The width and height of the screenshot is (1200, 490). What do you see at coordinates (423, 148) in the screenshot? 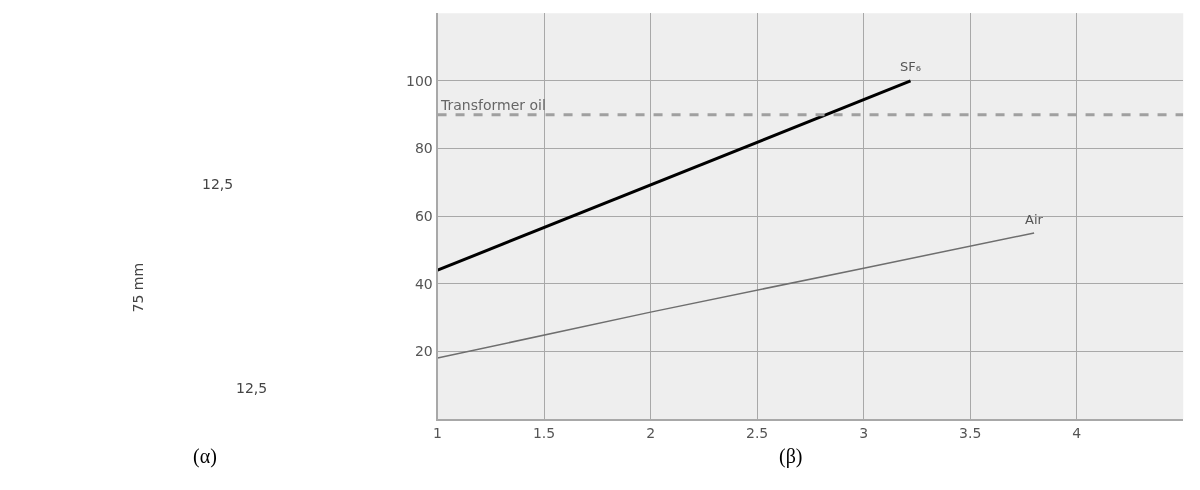
I see `y-tick-label: 80` at bounding box center [423, 148].